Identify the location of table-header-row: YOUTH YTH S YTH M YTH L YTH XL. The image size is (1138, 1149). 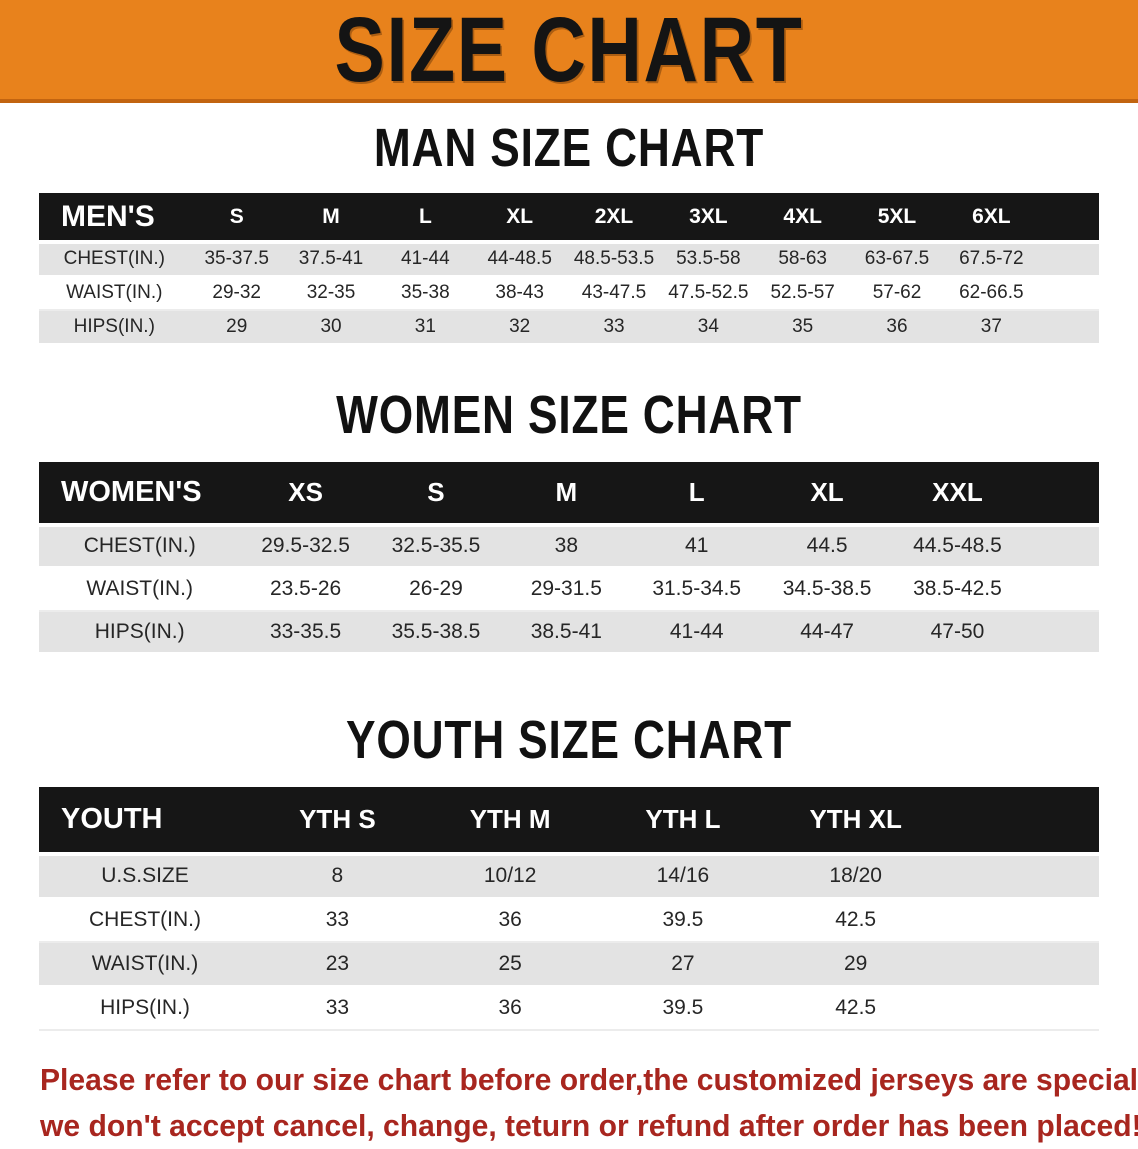
(569, 821).